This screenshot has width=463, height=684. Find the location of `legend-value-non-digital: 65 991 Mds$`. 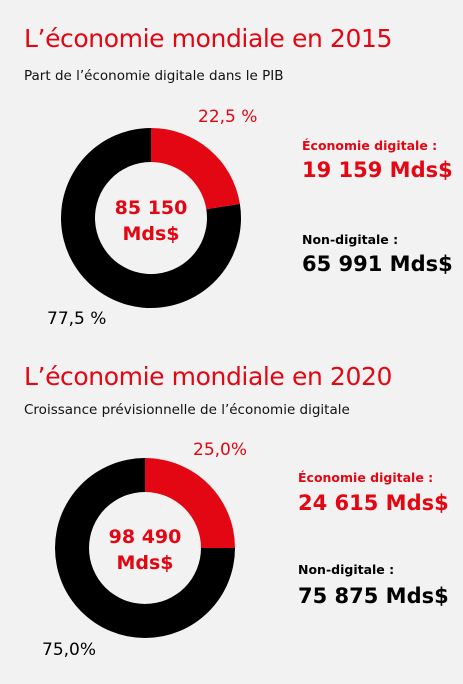

legend-value-non-digital: 65 991 Mds$ is located at coordinates (377, 264).